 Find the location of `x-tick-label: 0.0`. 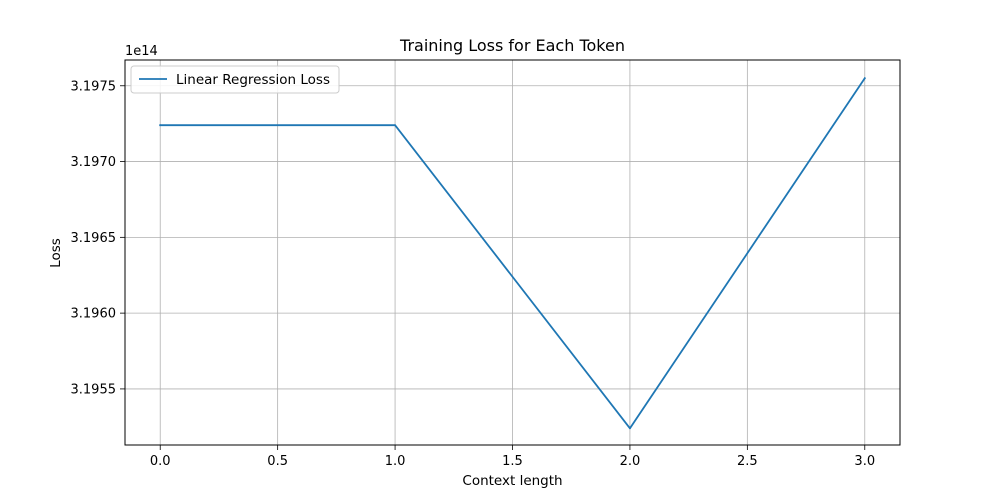

x-tick-label: 0.0 is located at coordinates (160, 461).